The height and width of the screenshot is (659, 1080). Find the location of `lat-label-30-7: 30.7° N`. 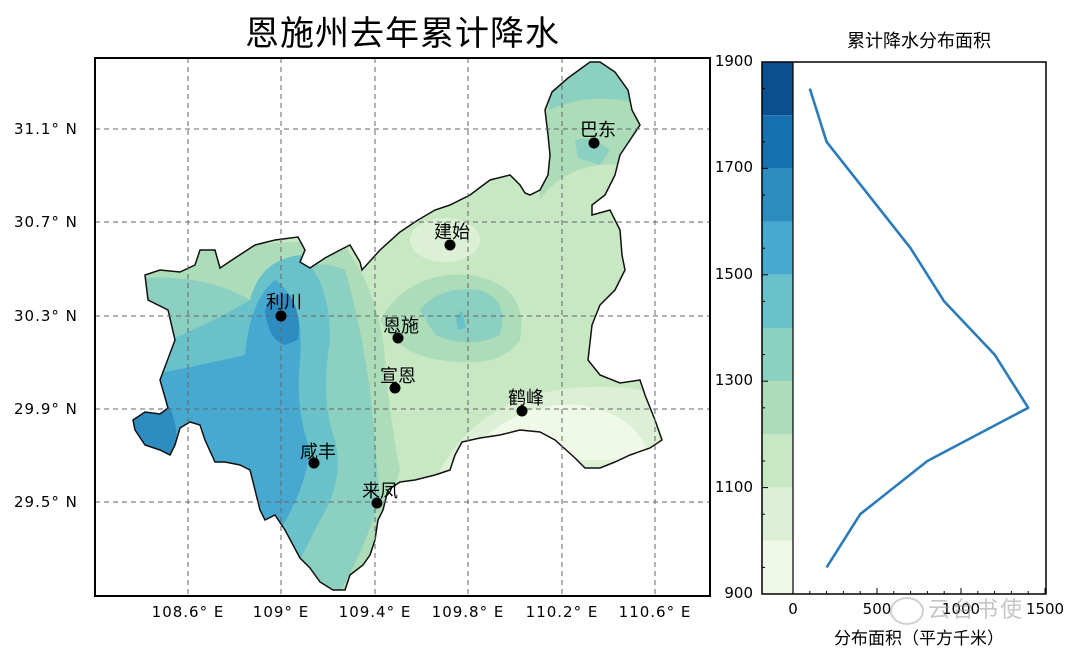

lat-label-30-7: 30.7° N is located at coordinates (46, 222).